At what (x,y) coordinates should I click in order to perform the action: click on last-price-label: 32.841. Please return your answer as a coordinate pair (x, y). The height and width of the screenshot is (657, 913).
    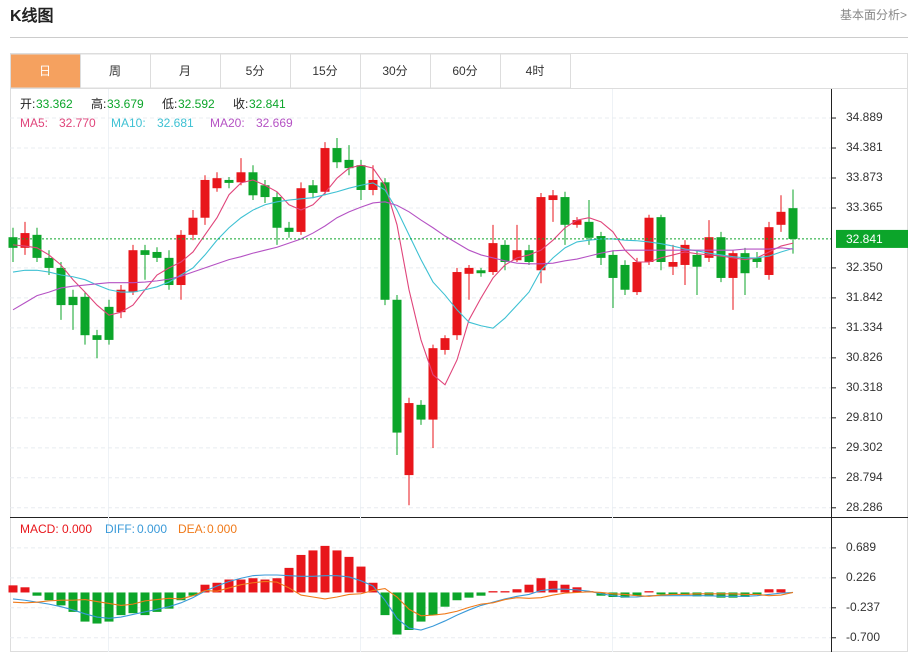
    Looking at the image, I should click on (864, 239).